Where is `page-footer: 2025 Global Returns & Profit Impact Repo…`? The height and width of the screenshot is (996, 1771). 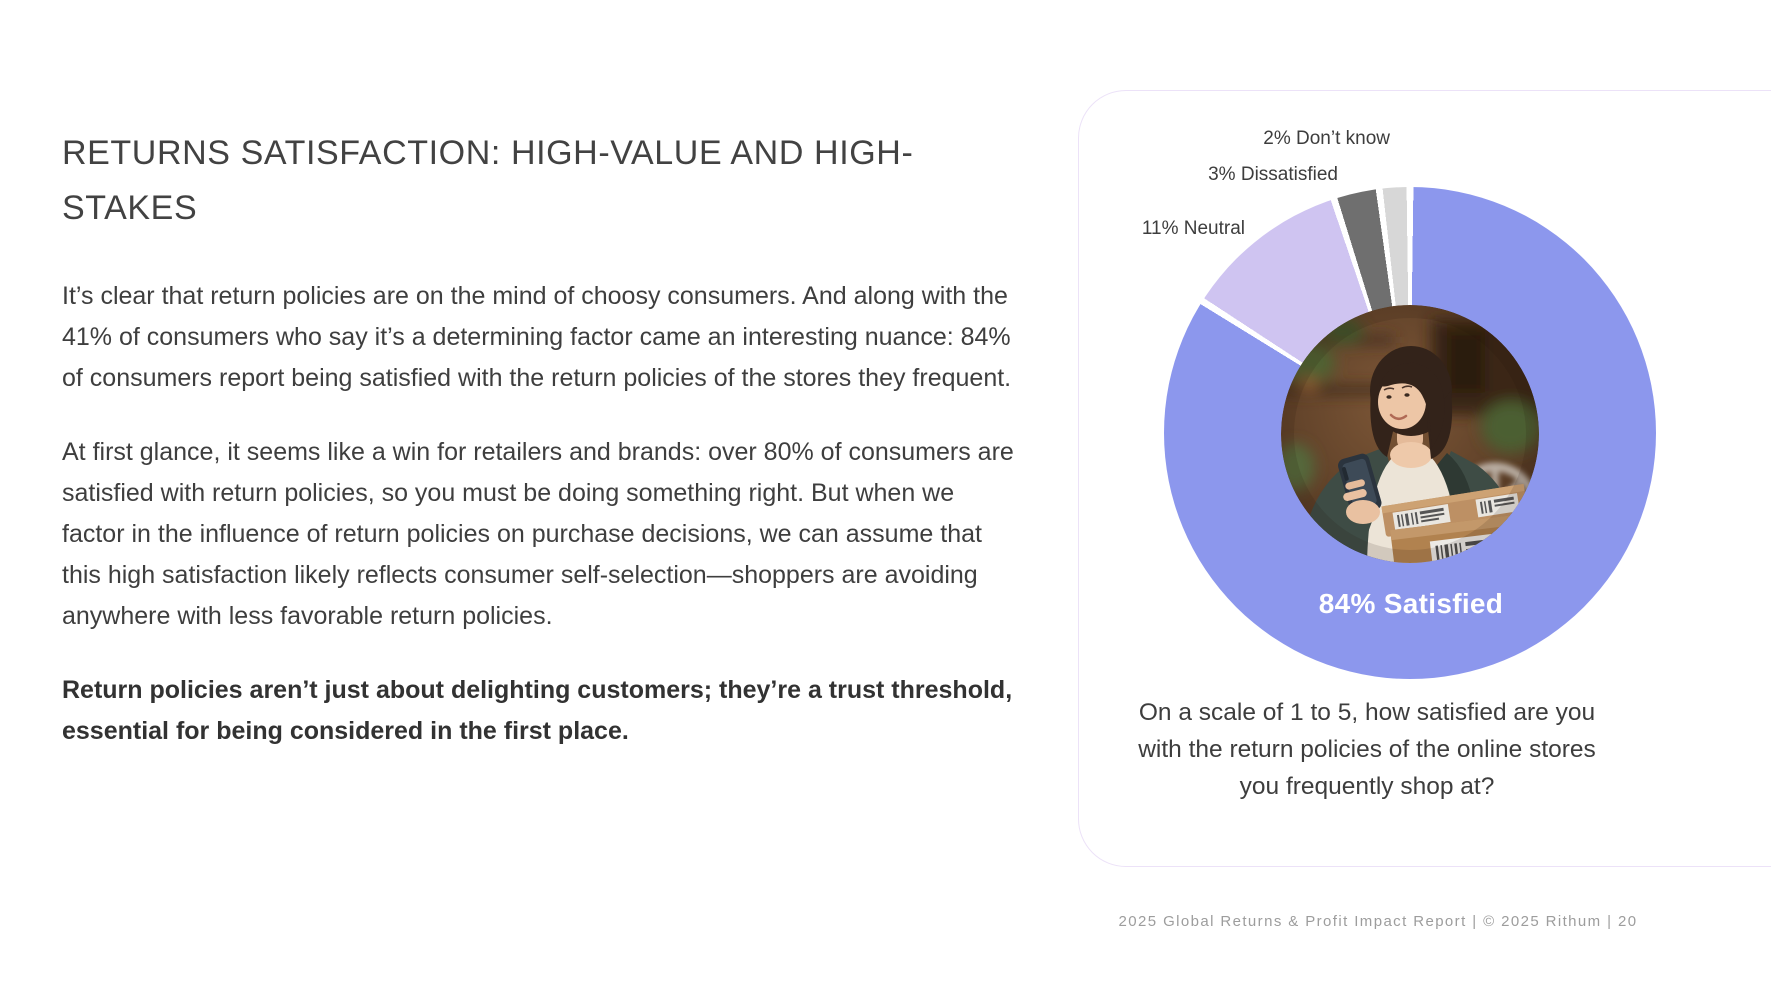
page-footer: 2025 Global Returns & Profit Impact Repo… is located at coordinates (1378, 921).